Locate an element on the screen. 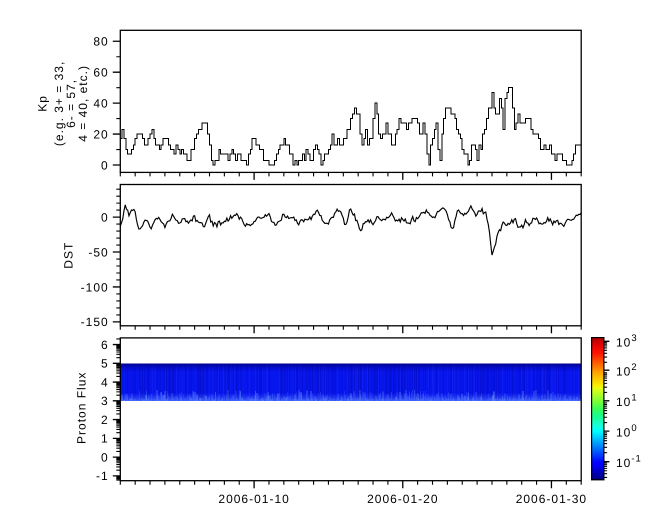 The image size is (665, 528). svg-text: DST is located at coordinates (69, 255).